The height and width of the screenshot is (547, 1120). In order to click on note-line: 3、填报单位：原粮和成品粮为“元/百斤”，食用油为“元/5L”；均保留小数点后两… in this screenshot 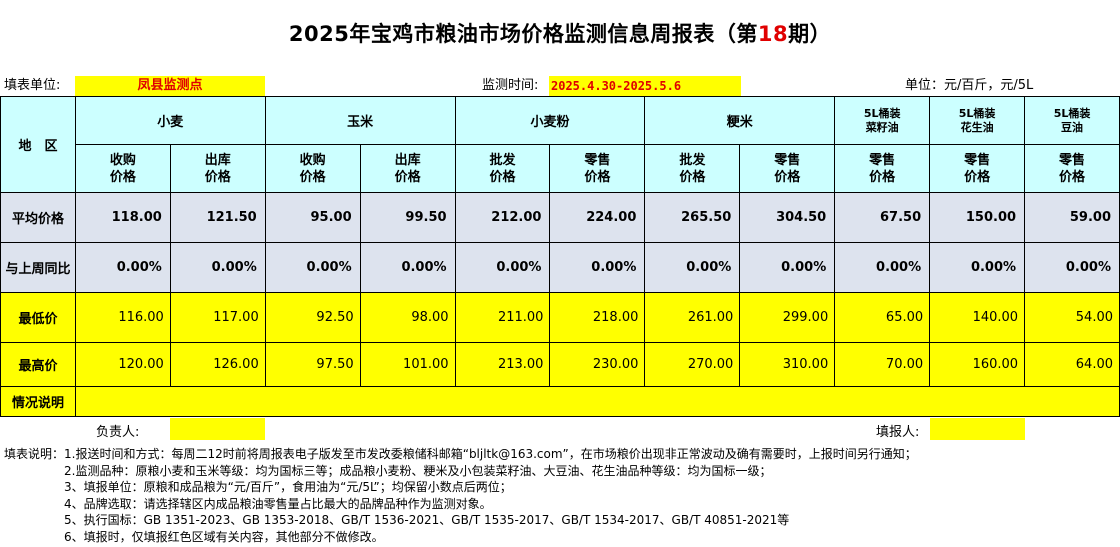, I will do `click(288, 487)`.